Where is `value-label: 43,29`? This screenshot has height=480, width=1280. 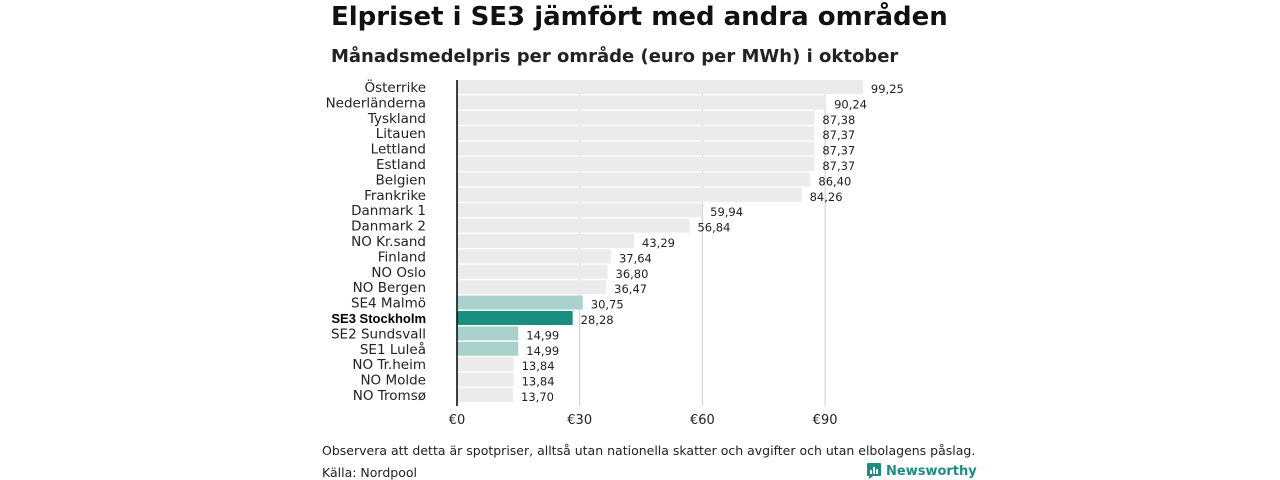 value-label: 43,29 is located at coordinates (658, 243).